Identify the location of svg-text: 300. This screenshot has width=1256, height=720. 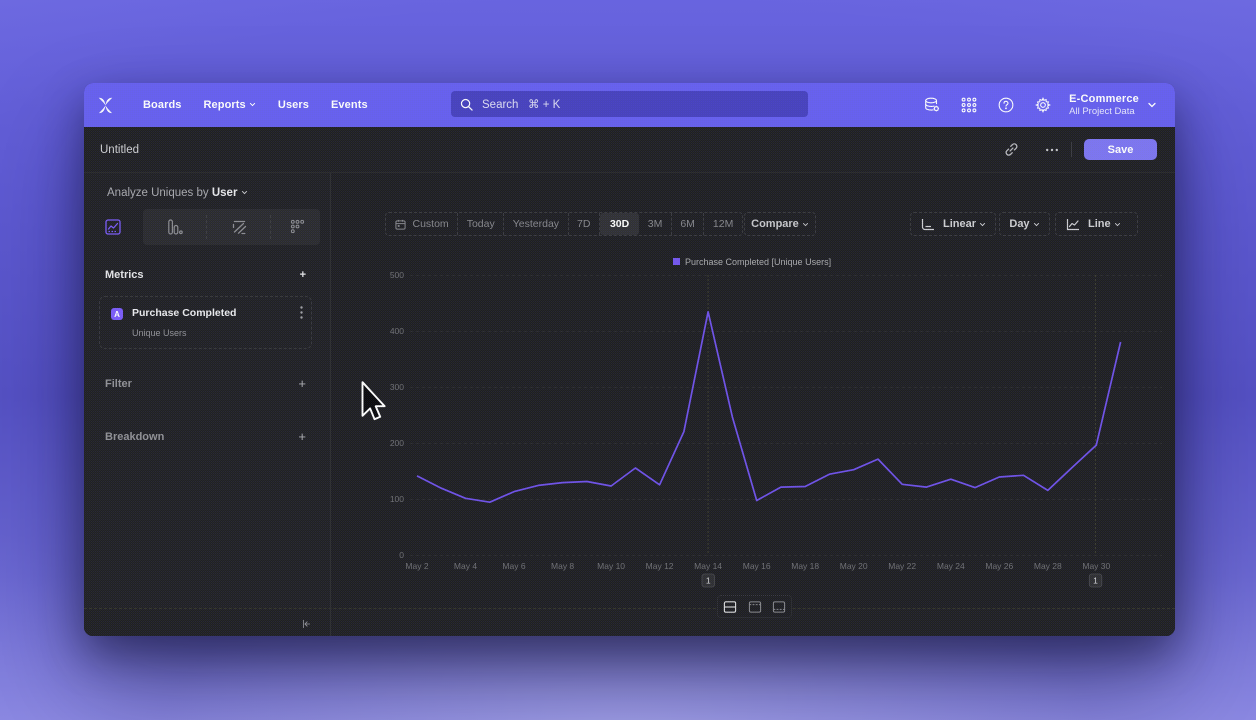
(397, 387).